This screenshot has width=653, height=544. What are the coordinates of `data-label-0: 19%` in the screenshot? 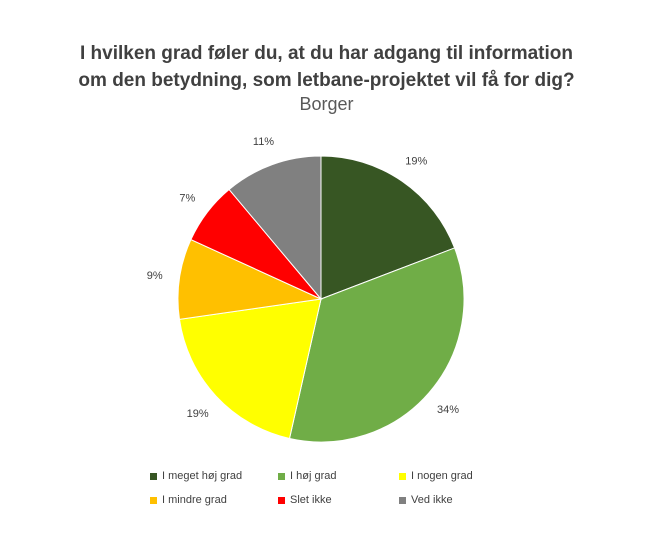 It's located at (416, 162).